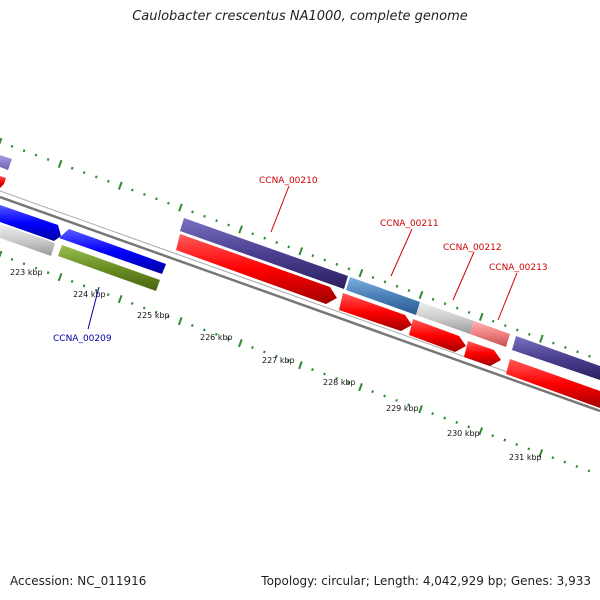 This screenshot has width=600, height=600. What do you see at coordinates (573, 581) in the screenshot?
I see `genes-value: 3,933` at bounding box center [573, 581].